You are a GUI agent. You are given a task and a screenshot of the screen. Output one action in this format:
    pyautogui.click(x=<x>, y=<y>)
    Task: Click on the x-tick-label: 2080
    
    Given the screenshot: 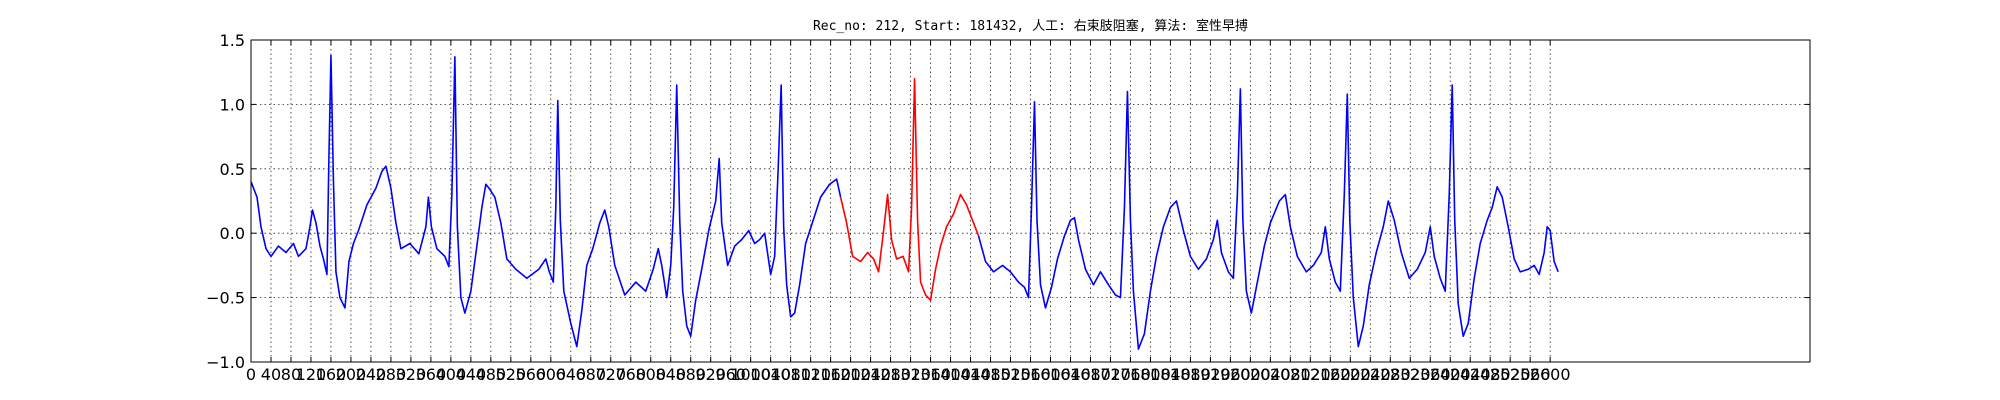 What is the action you would take?
    pyautogui.click(x=1290, y=374)
    